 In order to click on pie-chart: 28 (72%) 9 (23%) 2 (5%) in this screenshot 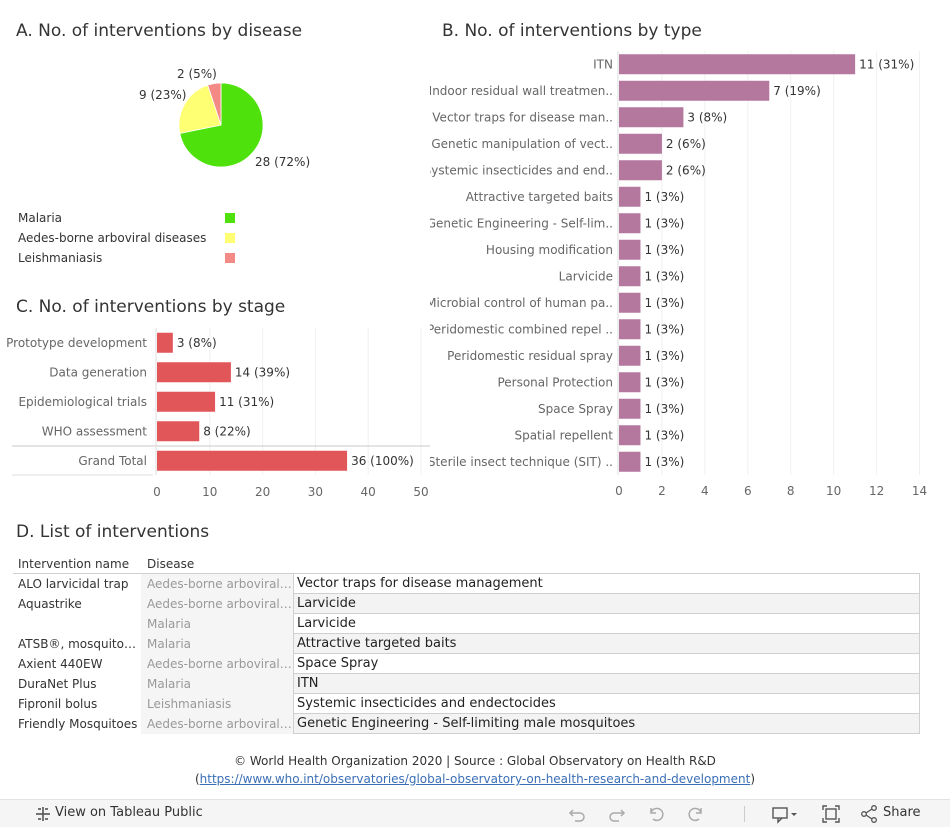, I will do `click(210, 125)`.